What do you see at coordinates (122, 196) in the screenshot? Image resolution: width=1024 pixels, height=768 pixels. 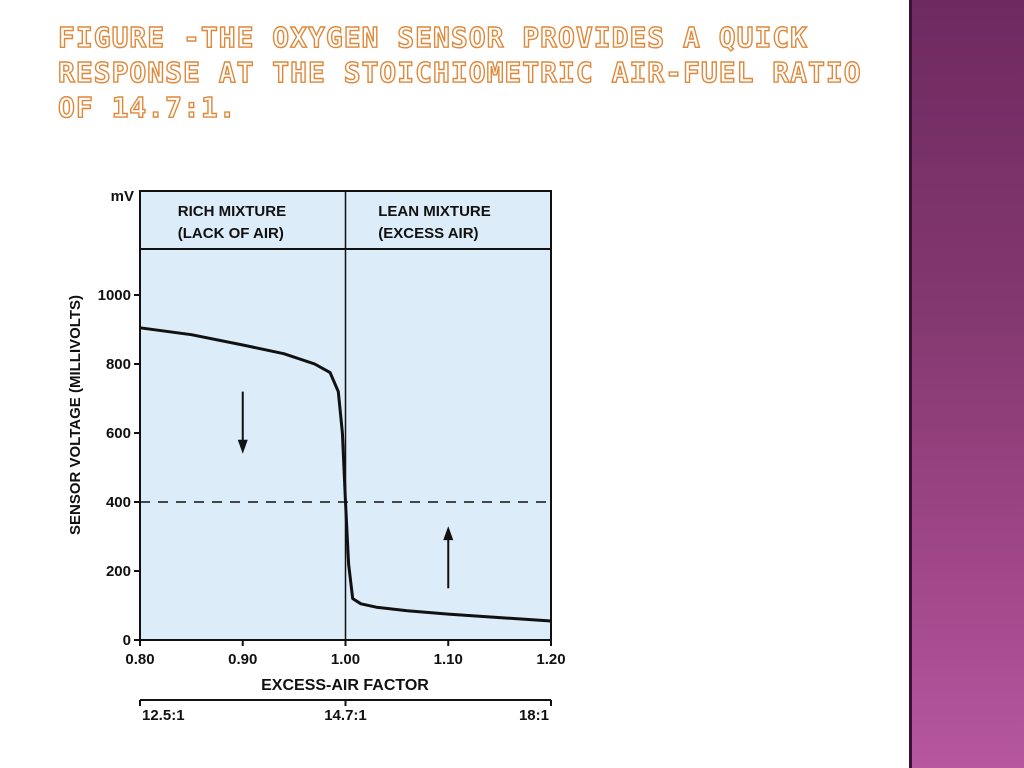 I see `y-axis-unit: mV` at bounding box center [122, 196].